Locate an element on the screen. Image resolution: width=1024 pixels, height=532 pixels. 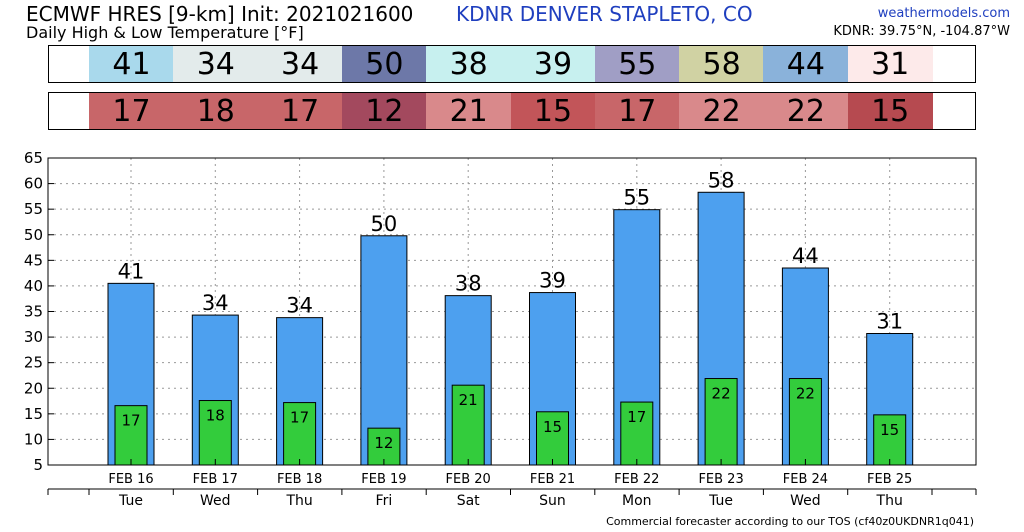
high-strip-cell: 39 is located at coordinates (553, 64).